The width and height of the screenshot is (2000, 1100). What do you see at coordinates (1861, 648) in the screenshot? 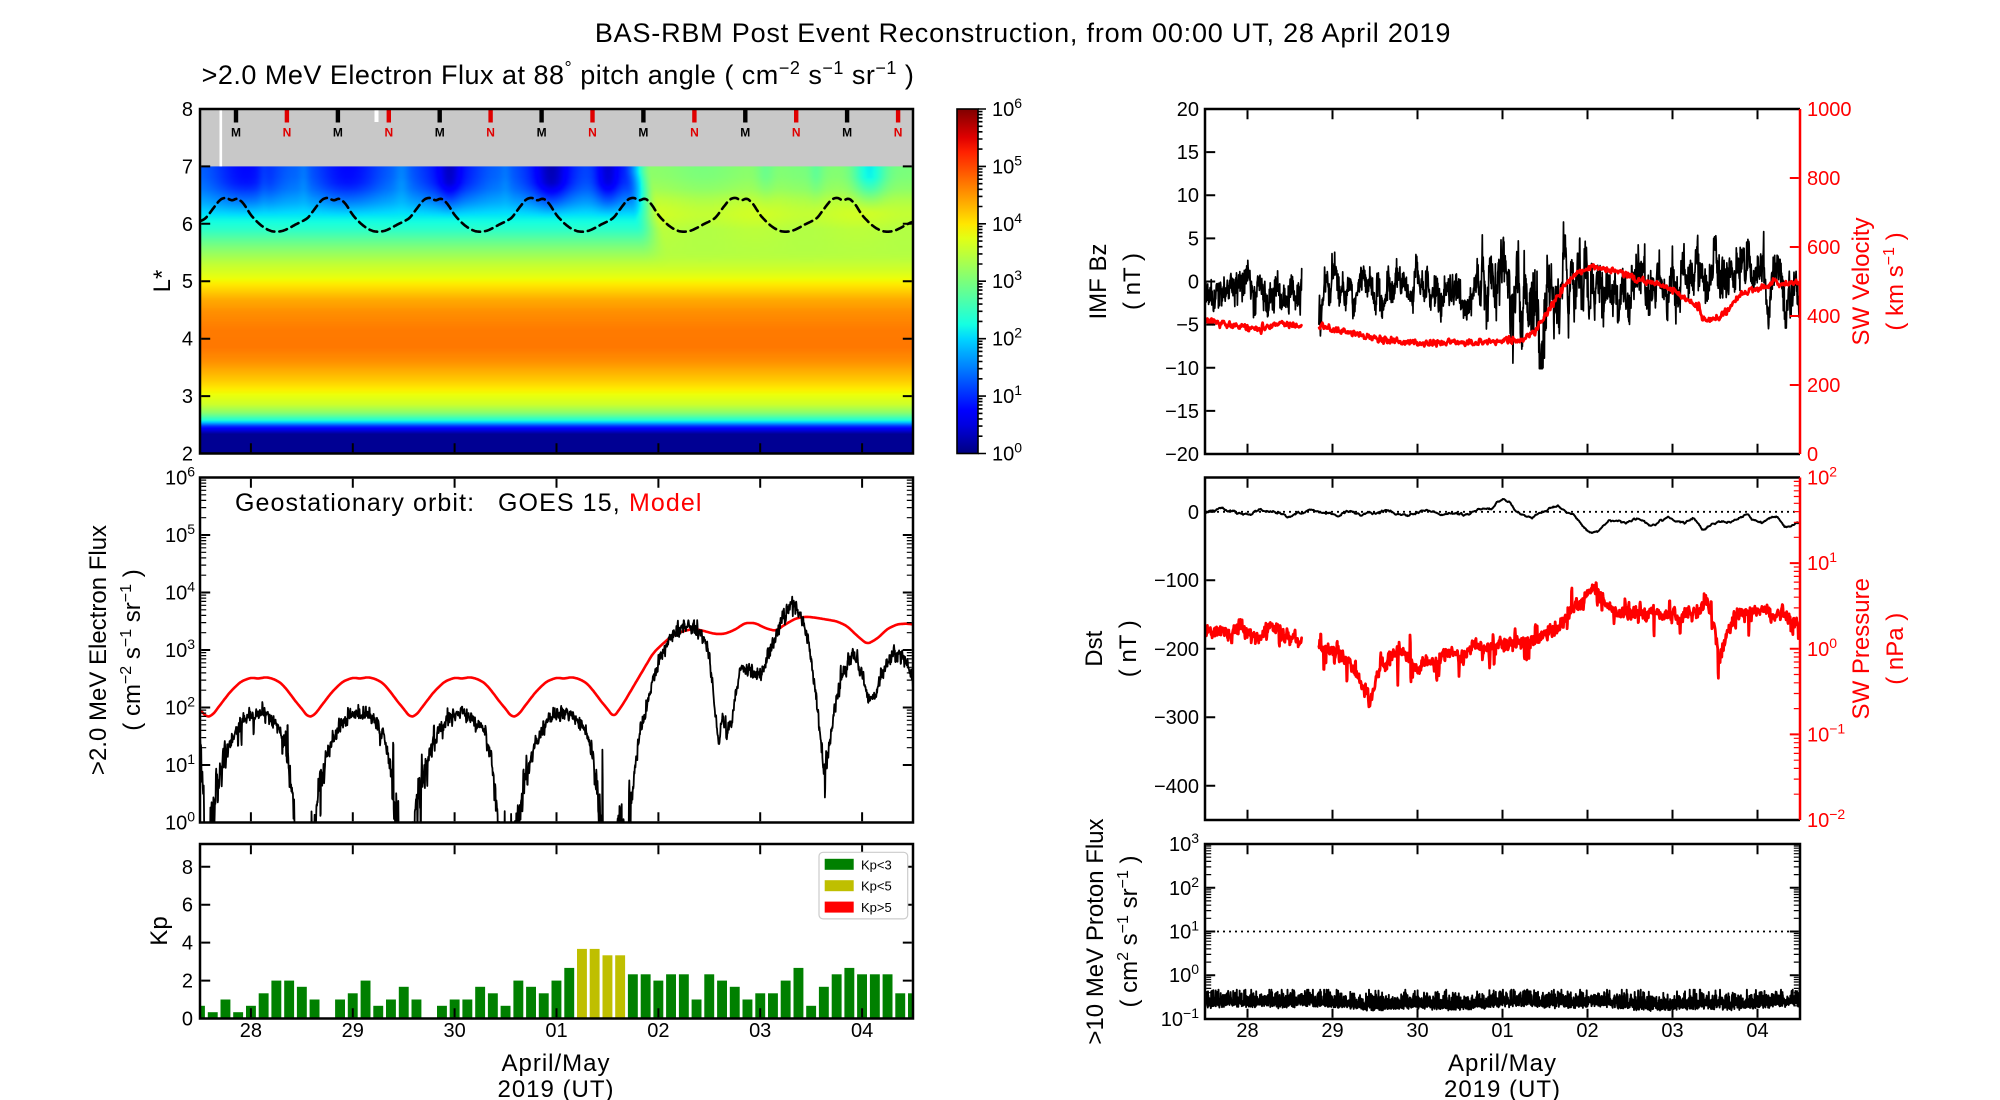
I see `svg-text: SW Pressure` at bounding box center [1861, 648].